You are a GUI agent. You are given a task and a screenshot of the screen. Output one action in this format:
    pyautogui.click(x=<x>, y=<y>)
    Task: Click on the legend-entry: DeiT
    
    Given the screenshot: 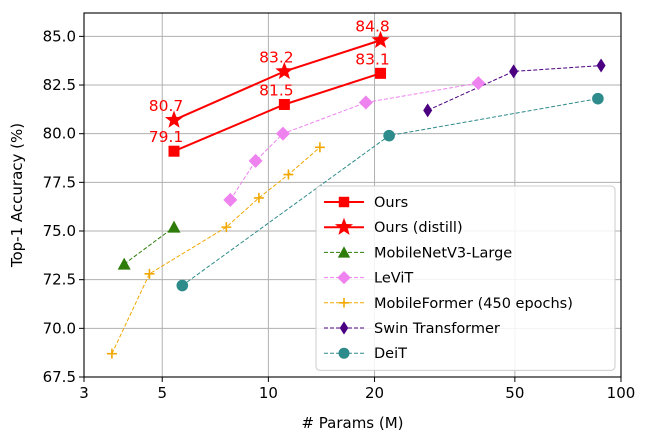 What is the action you would take?
    pyautogui.click(x=390, y=354)
    